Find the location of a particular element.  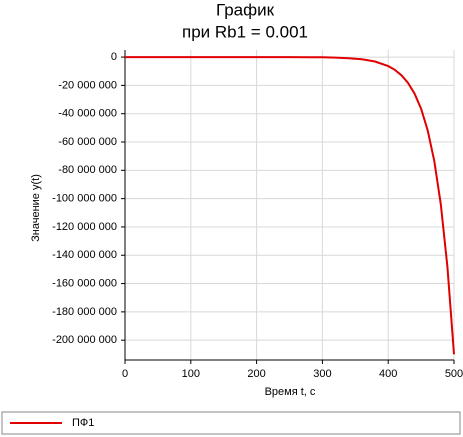

y-tick-label: -200 000 000 is located at coordinates (84, 340).